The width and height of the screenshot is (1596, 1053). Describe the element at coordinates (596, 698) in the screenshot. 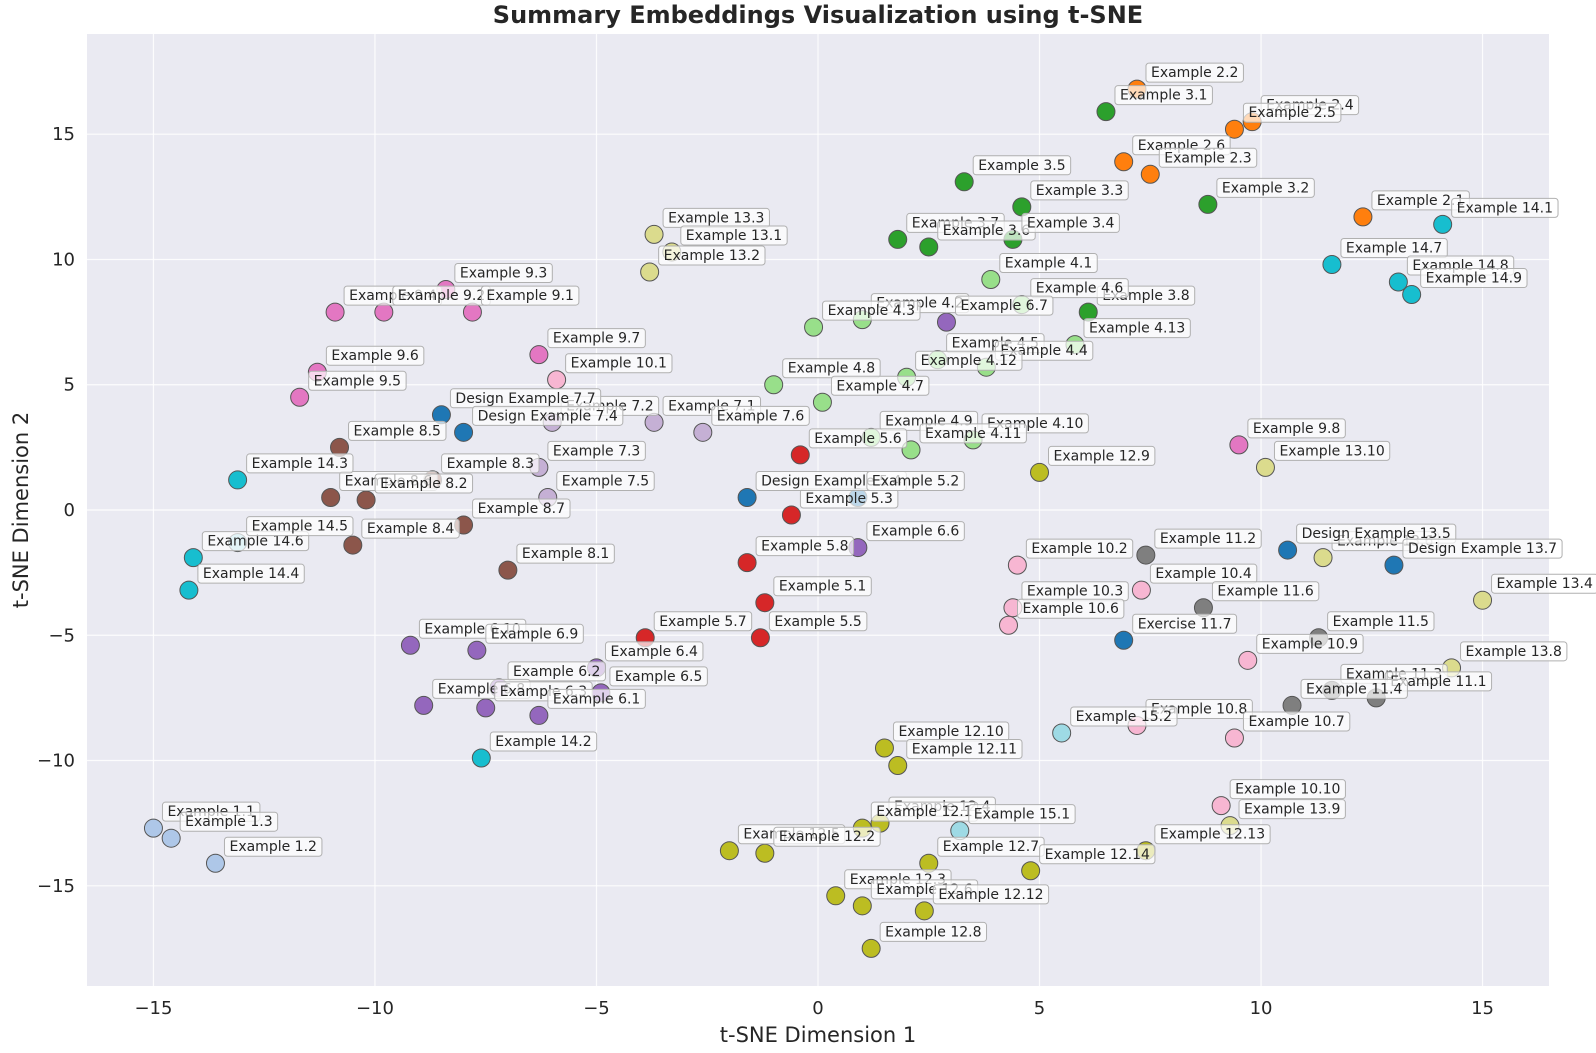

I see `point-label: Example 6.1` at that location.